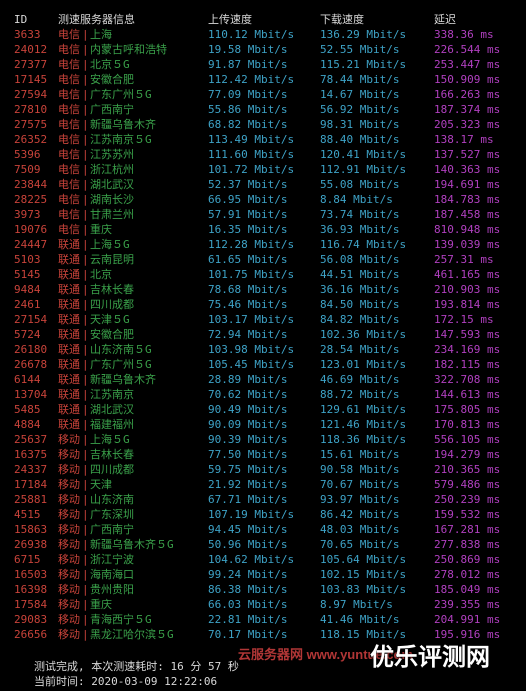 This screenshot has width=526, height=691. What do you see at coordinates (464, 319) in the screenshot?
I see `latency-value: 172.15 ms` at bounding box center [464, 319].